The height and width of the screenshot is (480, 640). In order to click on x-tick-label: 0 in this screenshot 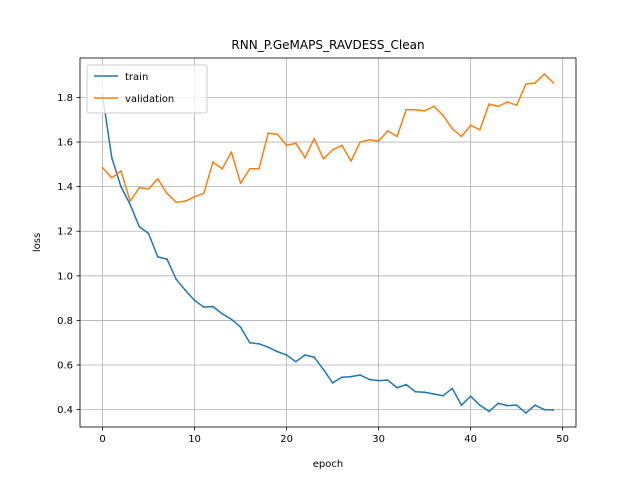, I will do `click(102, 439)`.